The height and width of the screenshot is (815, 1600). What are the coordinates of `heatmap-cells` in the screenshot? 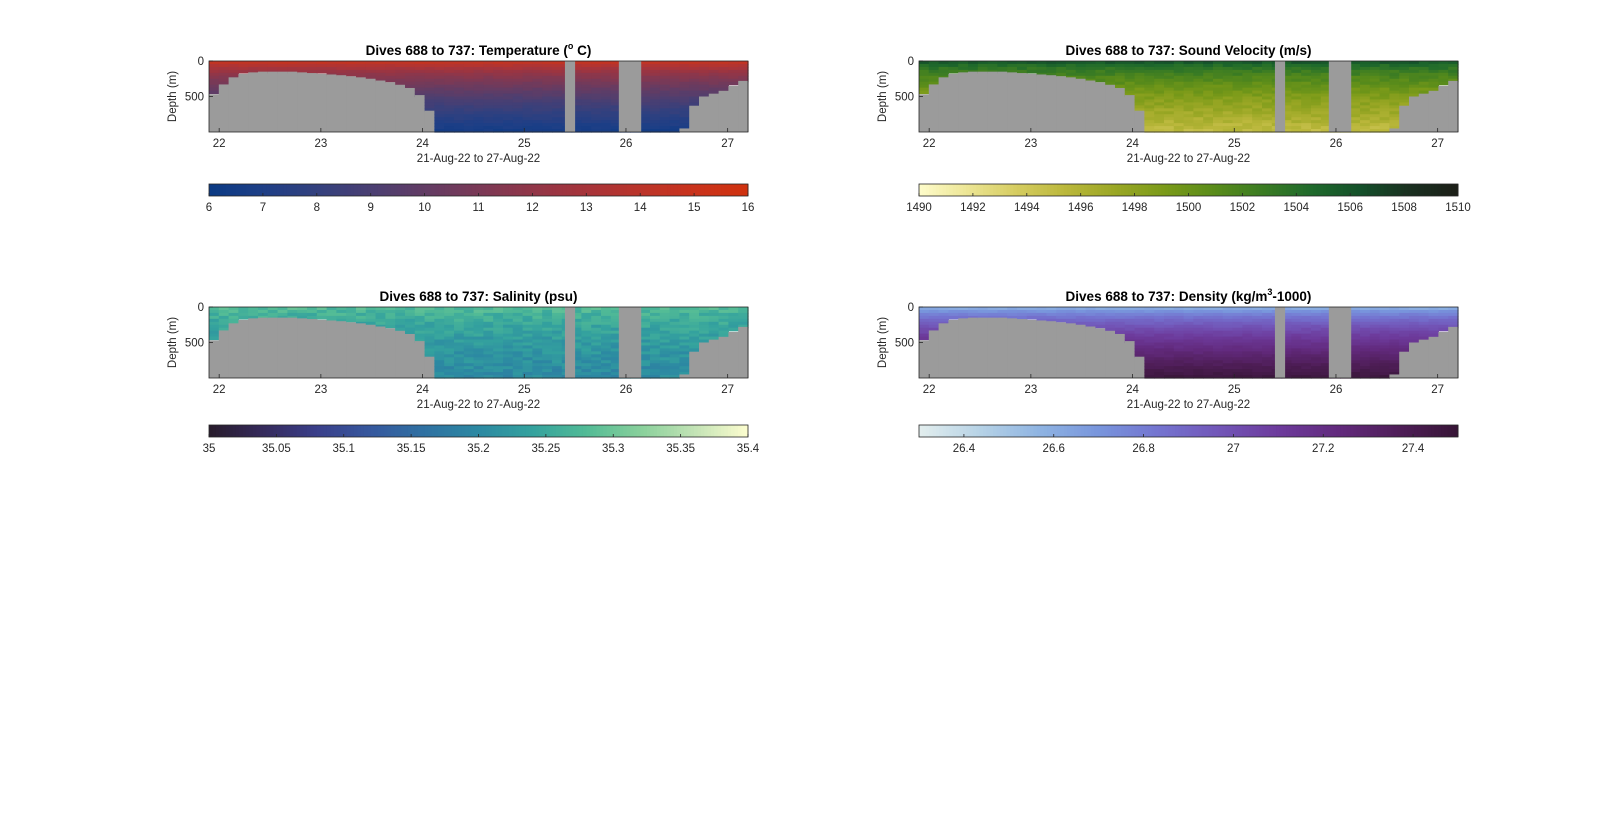 It's located at (1189, 343).